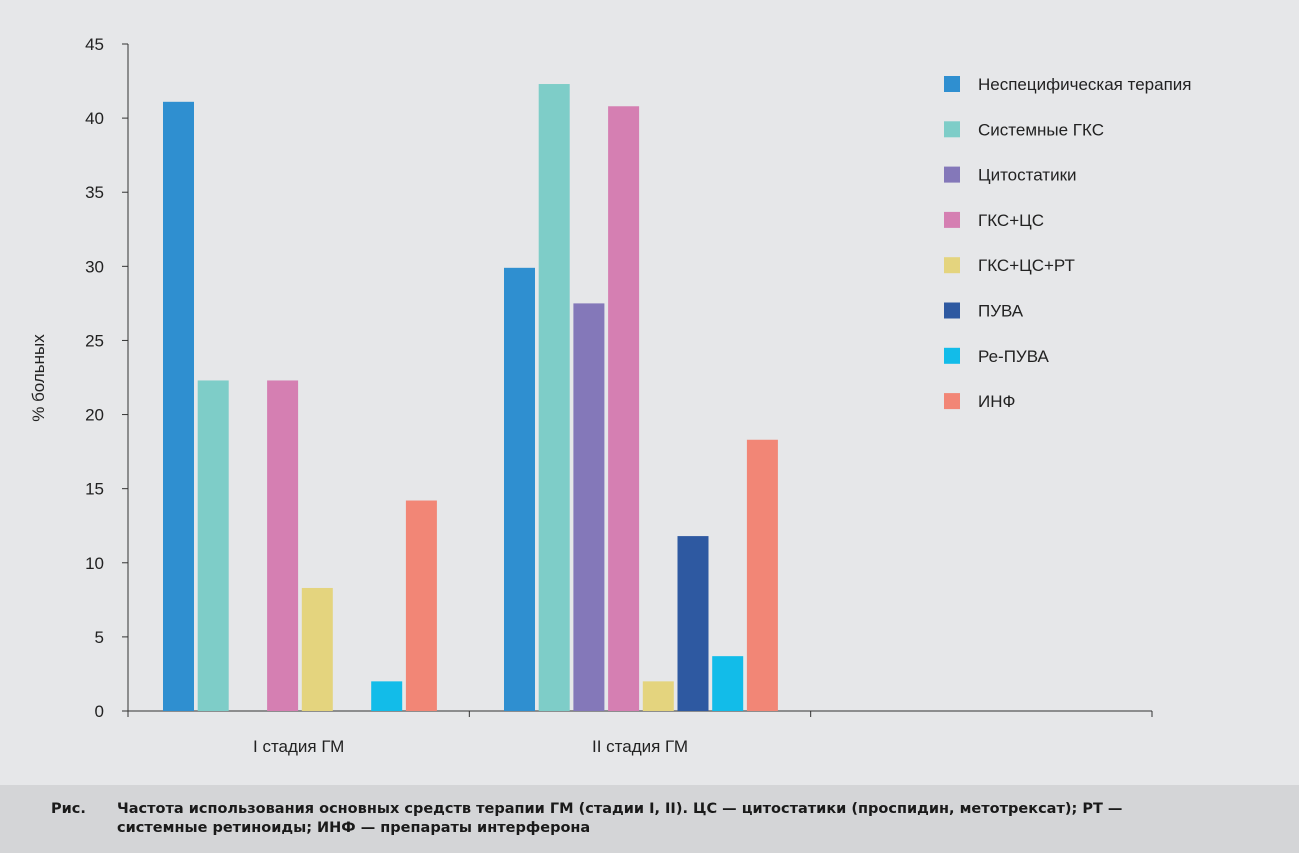 This screenshot has width=1299, height=853. Describe the element at coordinates (1027, 175) in the screenshot. I see `legend-label: Цитостатики` at that location.